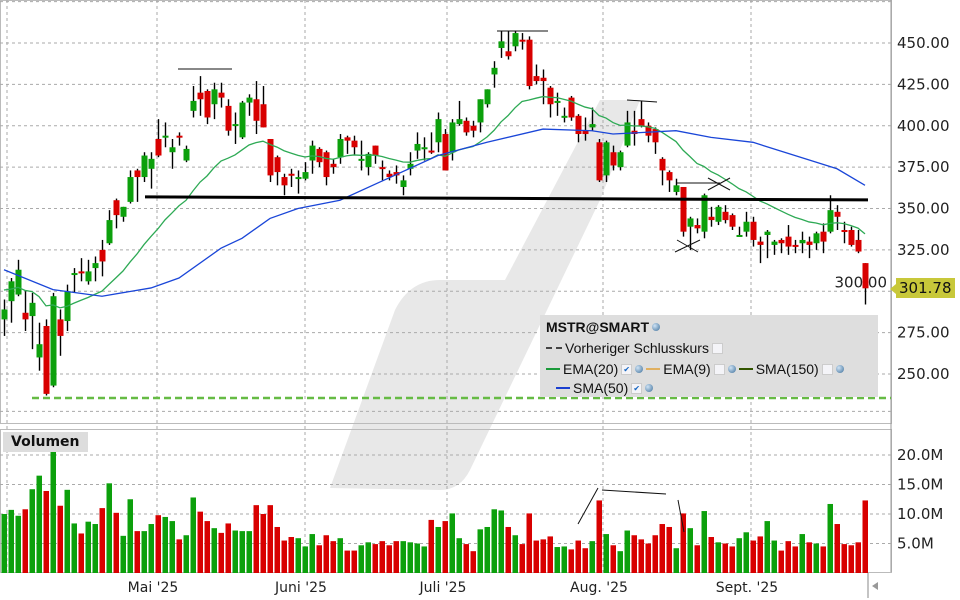 Image resolution: width=960 pixels, height=600 pixels. I want to click on legend-label-ema20: EMA(20), so click(591, 369).